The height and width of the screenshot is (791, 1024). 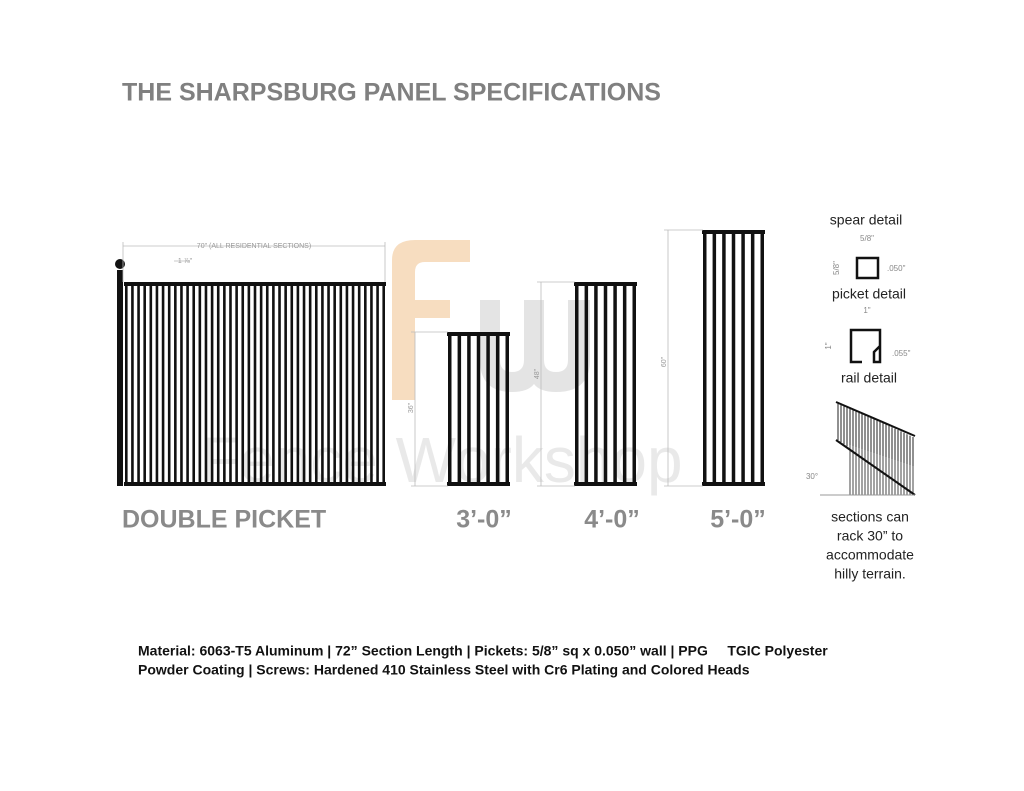 I want to click on post, so click(x=120, y=378).